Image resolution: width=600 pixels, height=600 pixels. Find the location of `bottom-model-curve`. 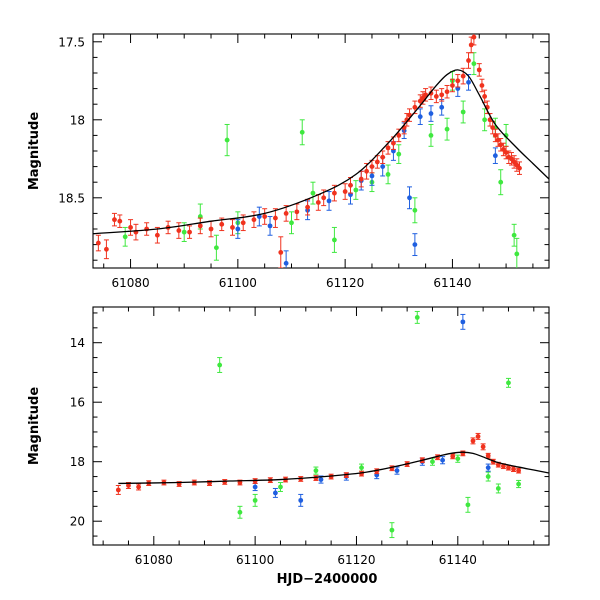

bottom-model-curve is located at coordinates (333, 468).